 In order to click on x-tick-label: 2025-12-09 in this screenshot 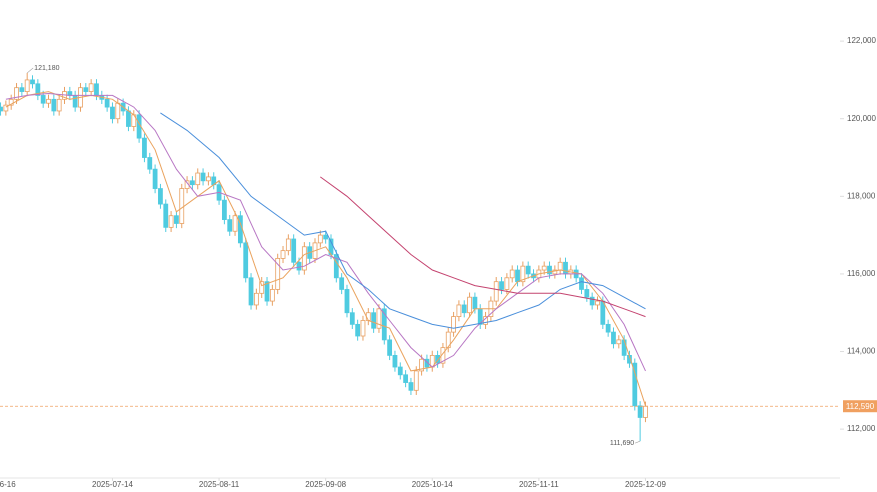, I will do `click(645, 484)`.